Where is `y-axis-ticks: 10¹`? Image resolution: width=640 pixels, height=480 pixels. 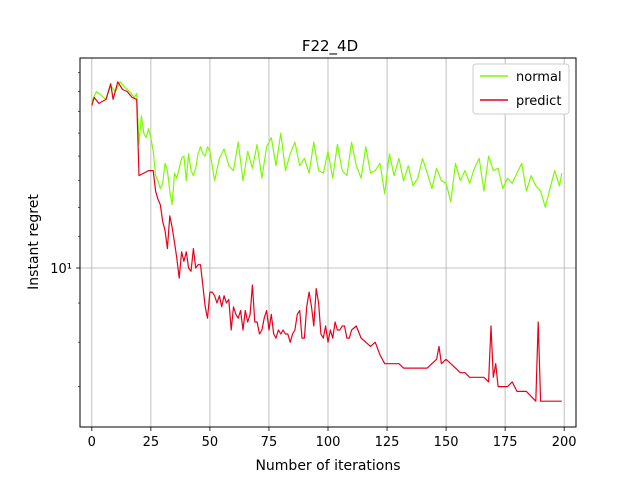 y-axis-ticks: 10¹ is located at coordinates (65, 229).